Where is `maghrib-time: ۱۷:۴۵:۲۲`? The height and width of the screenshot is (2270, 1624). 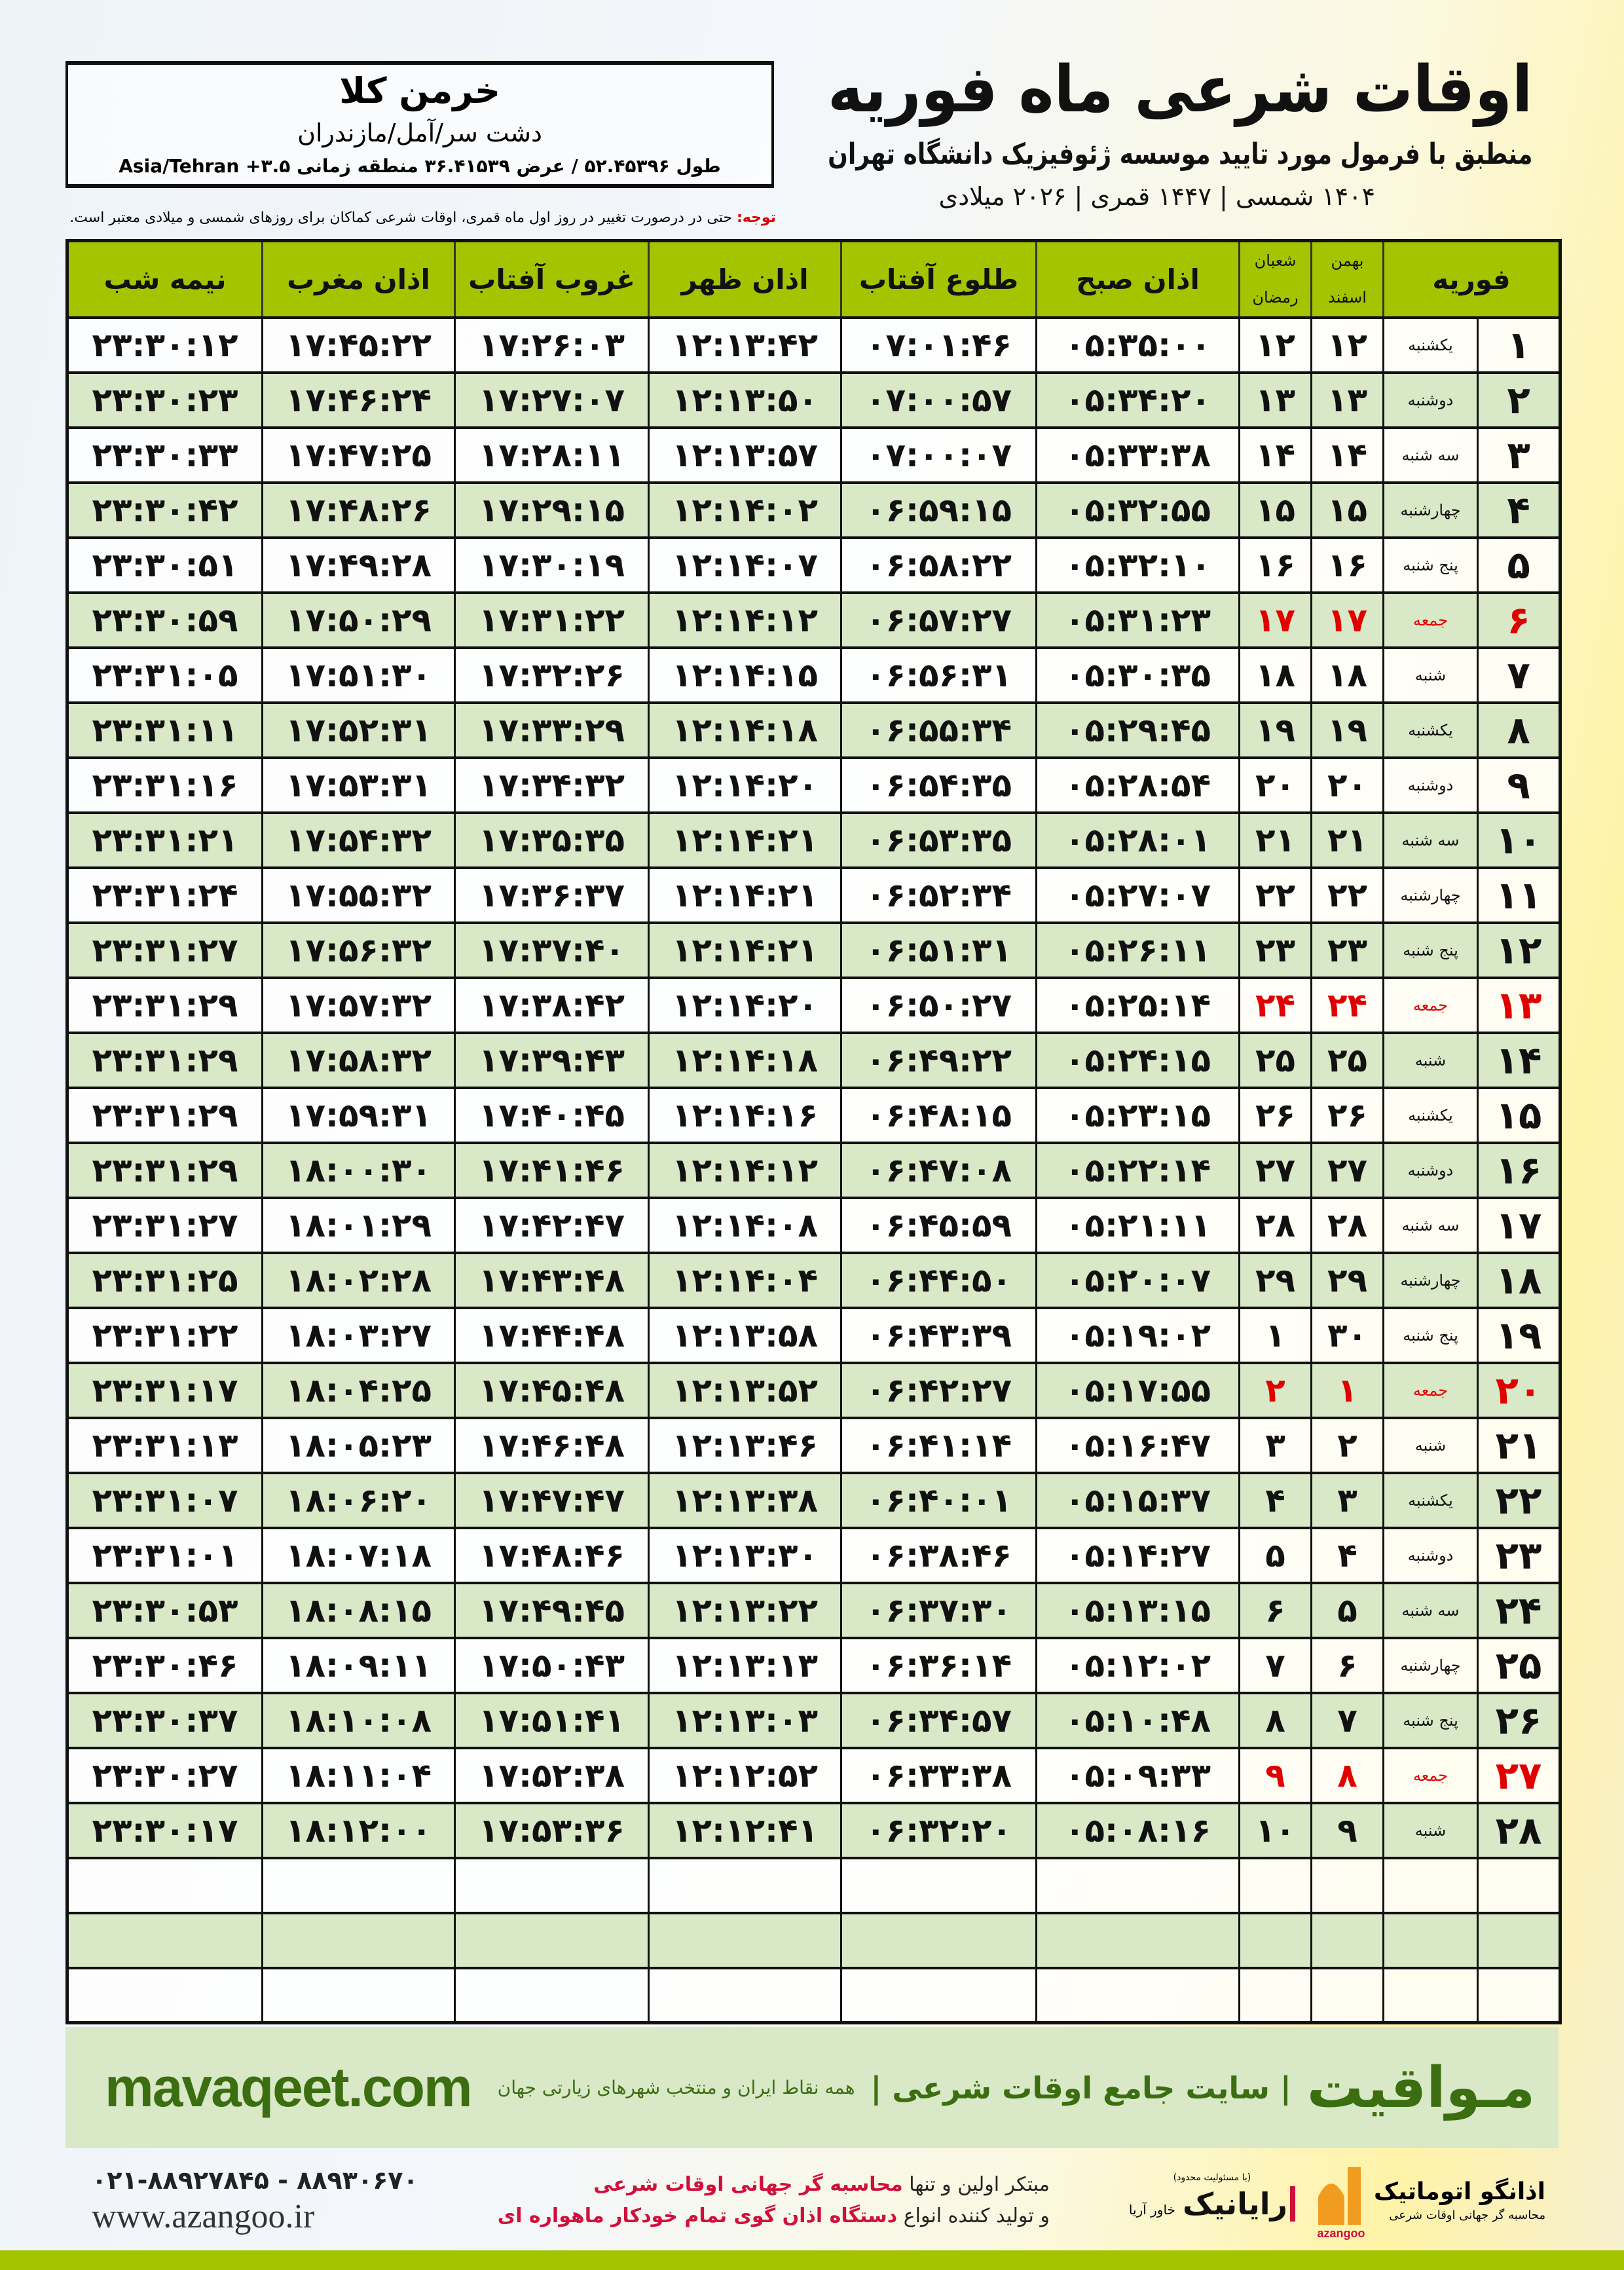
maghrib-time: ۱۷:۴۵:۲۲ is located at coordinates (358, 344).